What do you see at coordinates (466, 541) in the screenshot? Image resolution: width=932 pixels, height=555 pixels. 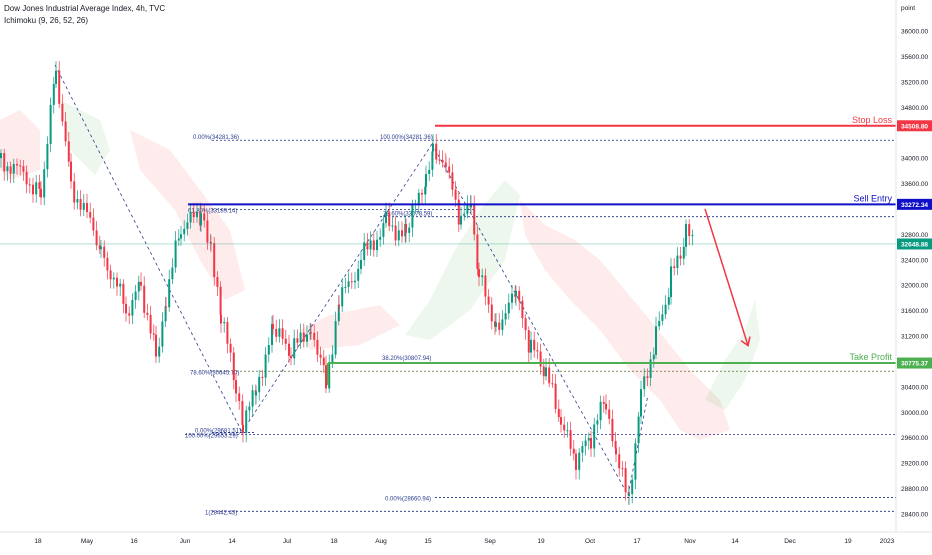 I see `time-axis-bg` at bounding box center [466, 541].